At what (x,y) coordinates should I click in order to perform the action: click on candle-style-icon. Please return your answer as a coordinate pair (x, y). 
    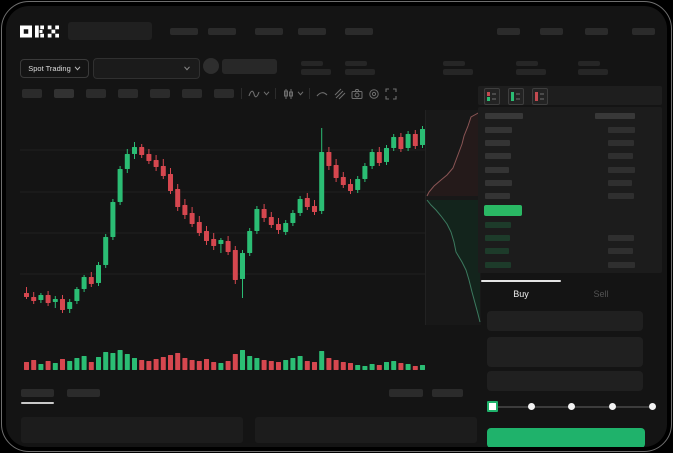
    Looking at the image, I should click on (288, 94).